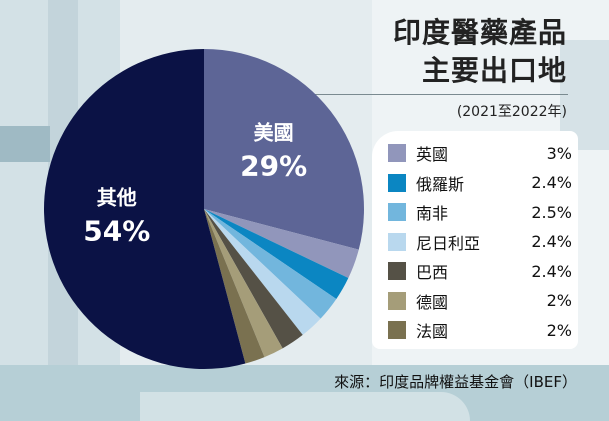  I want to click on legend-item: 英國 3%, so click(480, 153).